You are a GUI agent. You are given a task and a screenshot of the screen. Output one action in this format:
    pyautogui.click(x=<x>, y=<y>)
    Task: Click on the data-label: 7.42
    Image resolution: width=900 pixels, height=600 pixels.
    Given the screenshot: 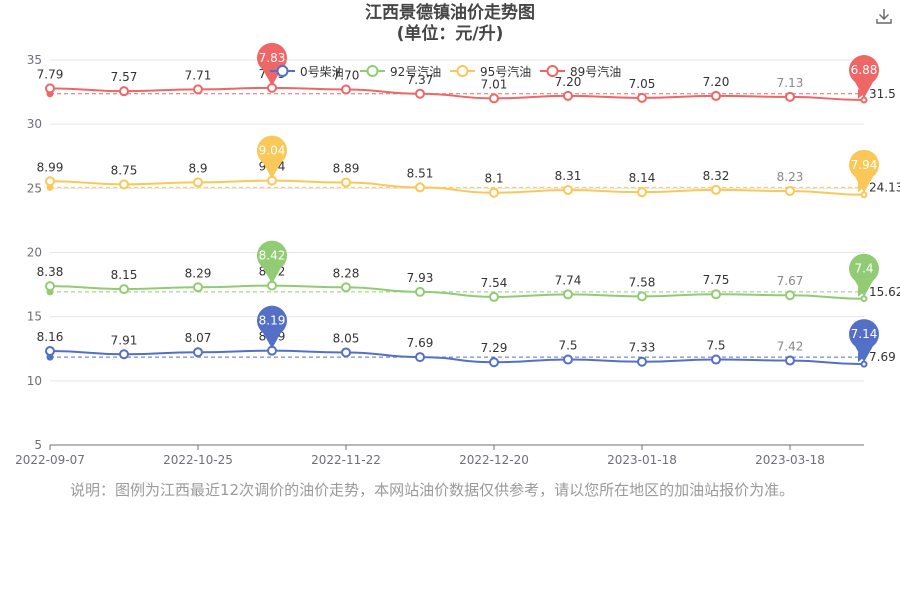 What is the action you would take?
    pyautogui.click(x=790, y=347)
    